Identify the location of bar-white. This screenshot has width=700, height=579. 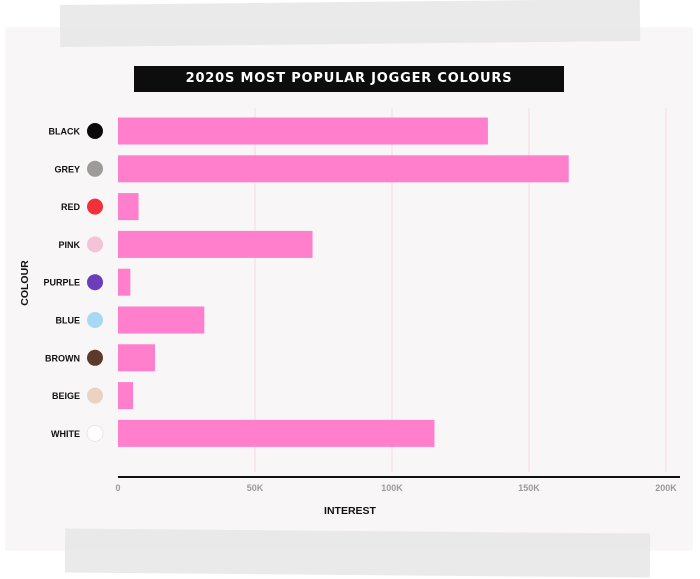
(276, 433).